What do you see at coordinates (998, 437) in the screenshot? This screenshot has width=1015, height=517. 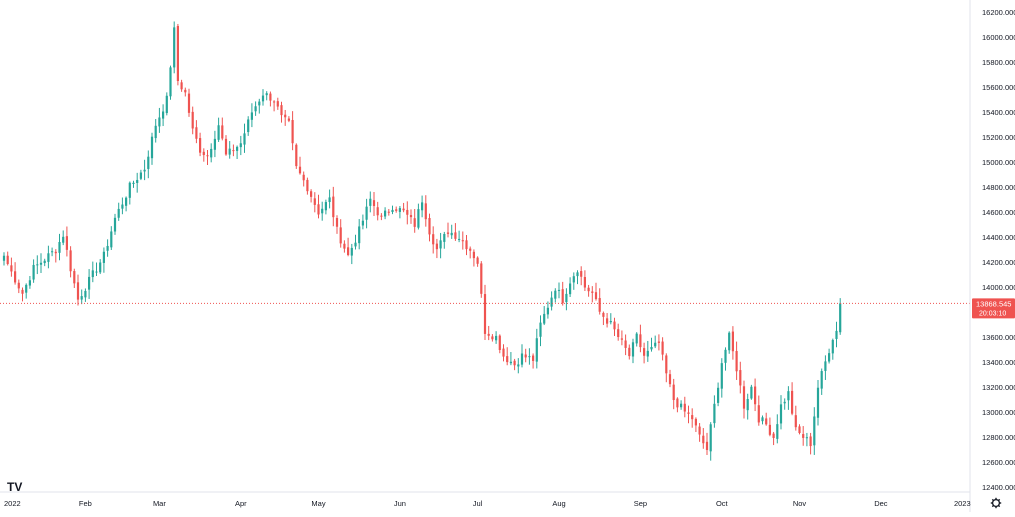 I see `y-tick-label: 12800.000` at bounding box center [998, 437].